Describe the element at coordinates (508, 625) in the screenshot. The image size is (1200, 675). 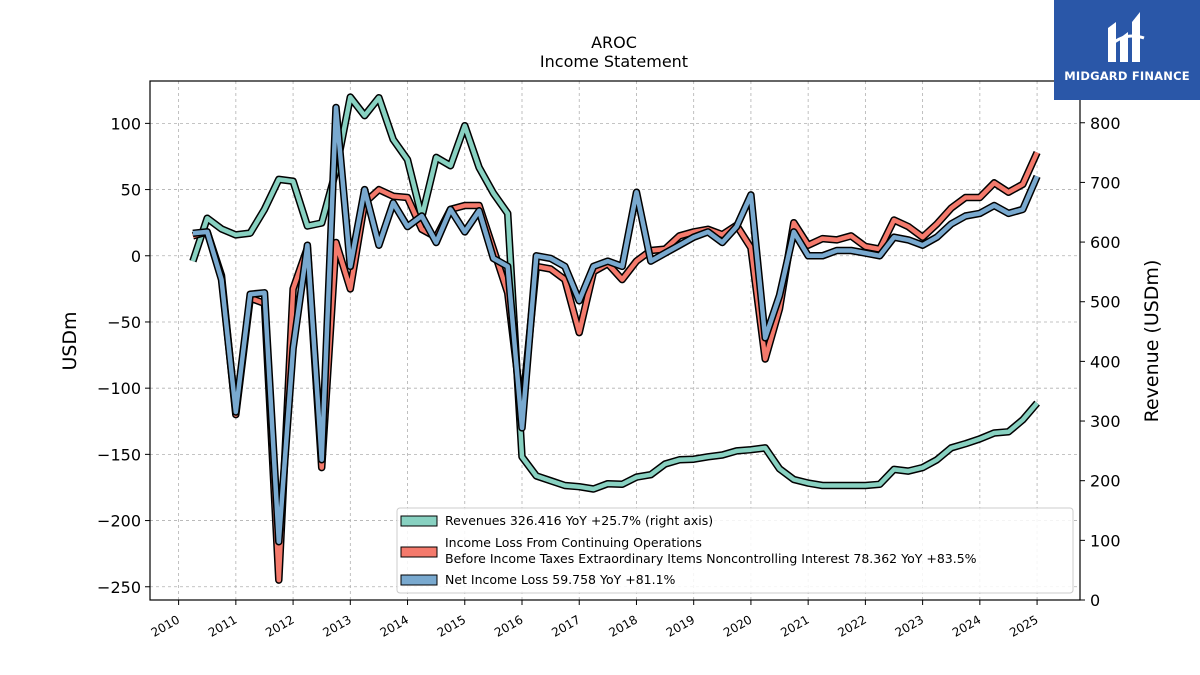
I see `x-tick-label: 2016` at that location.